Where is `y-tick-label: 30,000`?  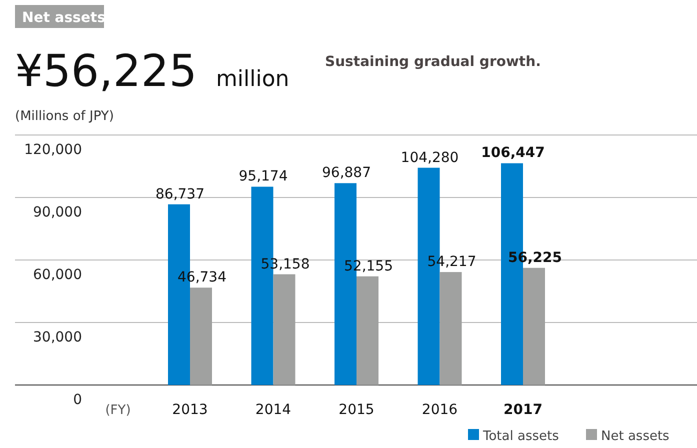
y-tick-label: 30,000 is located at coordinates (57, 338).